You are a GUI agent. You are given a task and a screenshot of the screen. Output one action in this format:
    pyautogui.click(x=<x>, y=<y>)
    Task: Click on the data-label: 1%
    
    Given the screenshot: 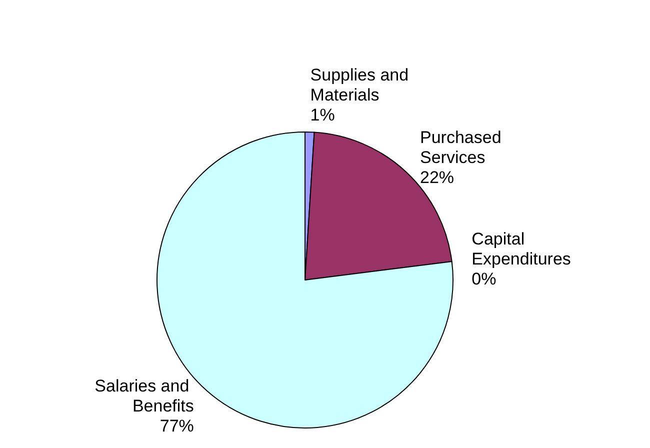 What is the action you would take?
    pyautogui.click(x=322, y=115)
    